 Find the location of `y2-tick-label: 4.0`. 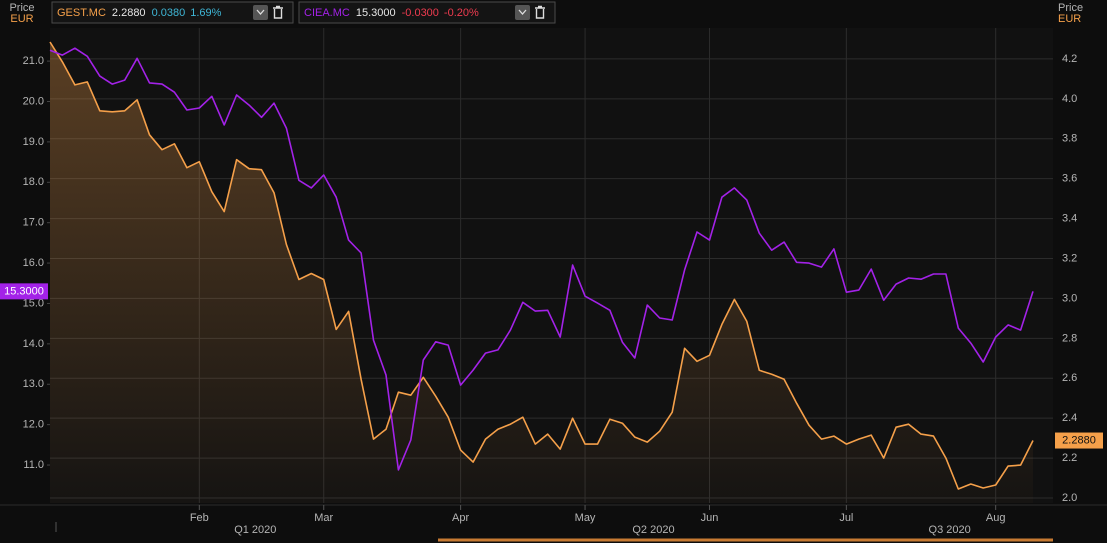

y2-tick-label: 4.0 is located at coordinates (1069, 99).